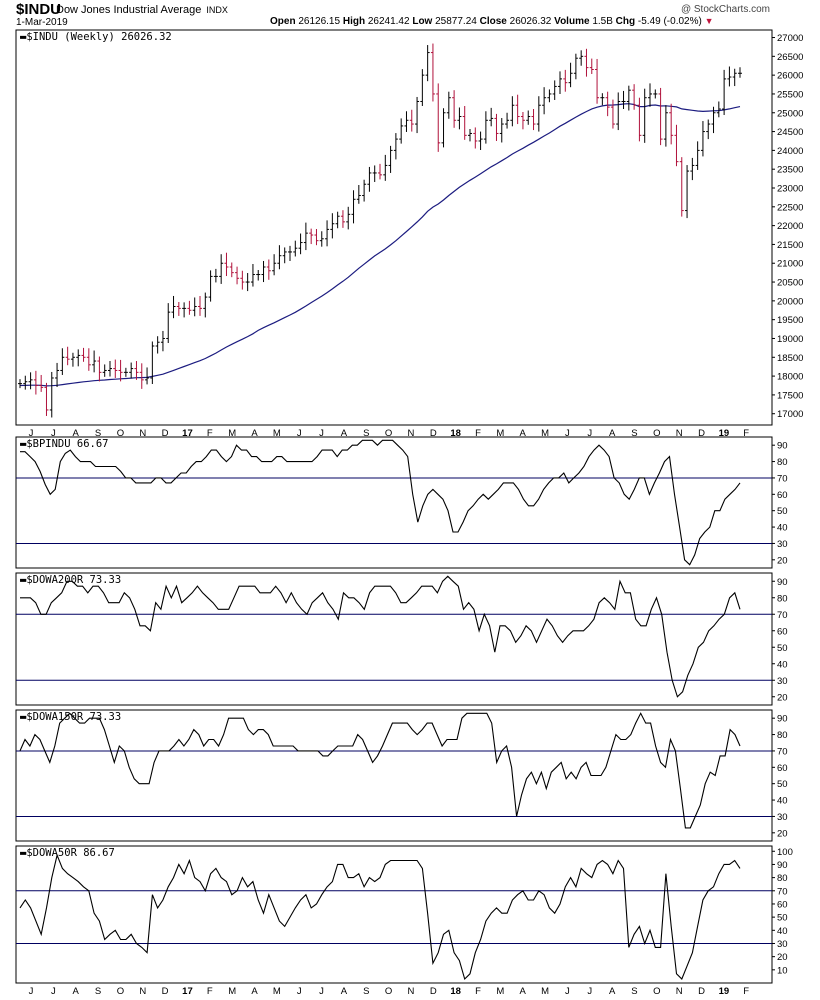  What do you see at coordinates (625, 21) in the screenshot?
I see `chg-label: Chg` at bounding box center [625, 21].